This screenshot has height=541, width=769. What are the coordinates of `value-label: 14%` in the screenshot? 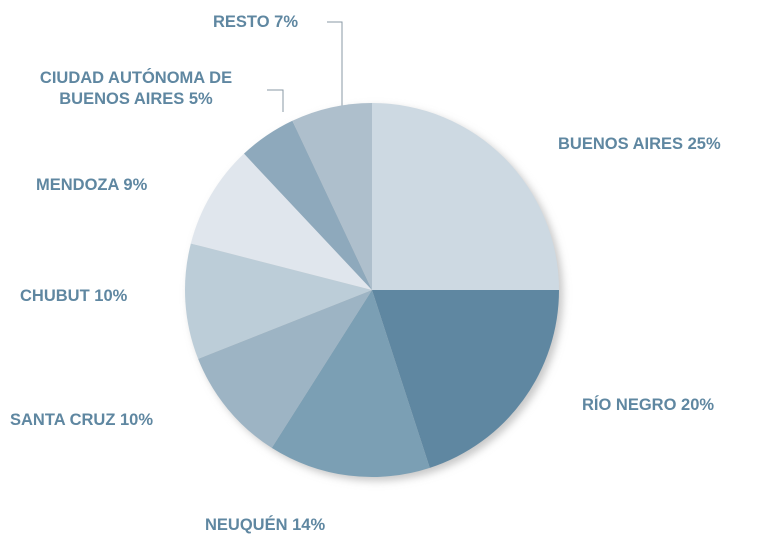 It's located at (309, 525).